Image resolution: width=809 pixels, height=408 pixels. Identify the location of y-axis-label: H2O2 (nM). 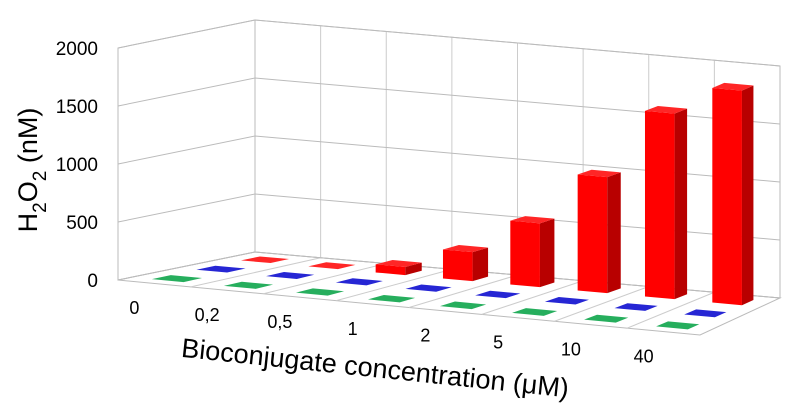
(31, 170).